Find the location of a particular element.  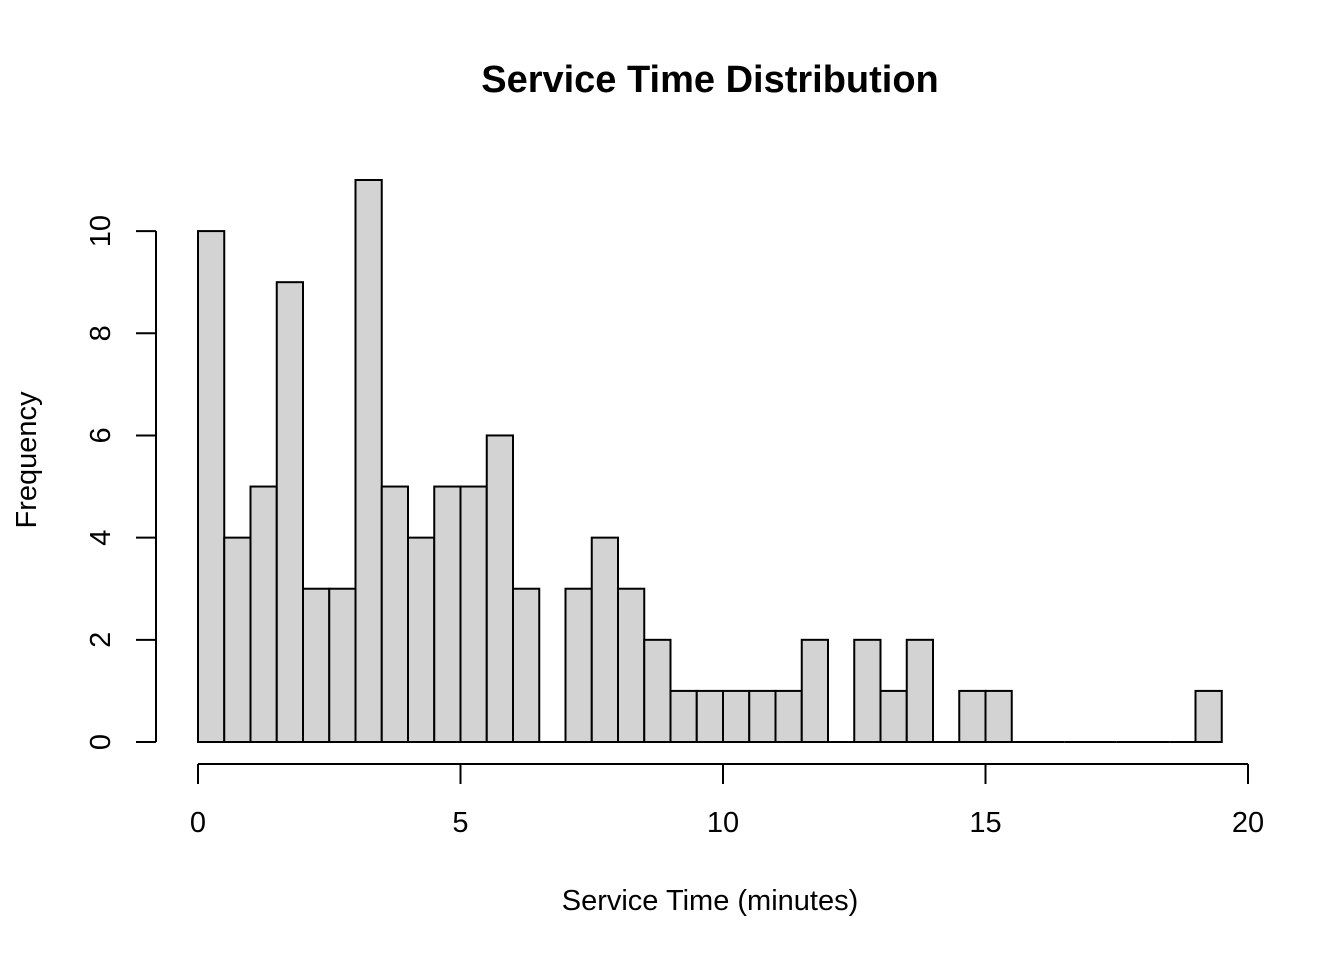

y-tick-label: 8 is located at coordinates (101, 333).